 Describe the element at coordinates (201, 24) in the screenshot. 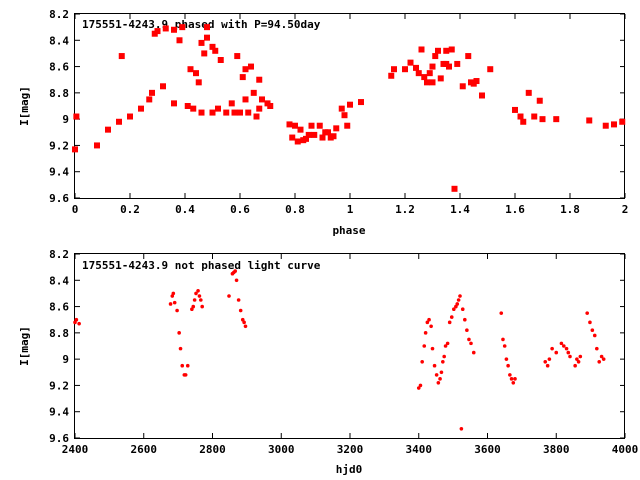

I see `chart-title: 175551-4243.9 phased with P=94.50day` at that location.